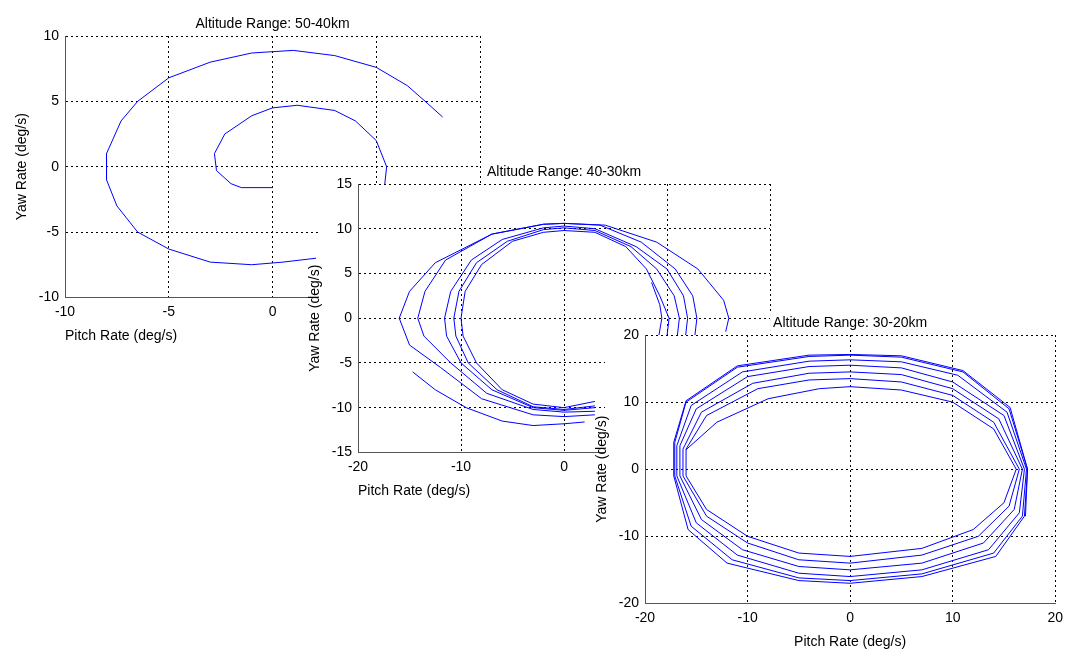 Image resolution: width=1069 pixels, height=656 pixels. What do you see at coordinates (645, 616) in the screenshot?
I see `x-tick-label: -20` at bounding box center [645, 616].